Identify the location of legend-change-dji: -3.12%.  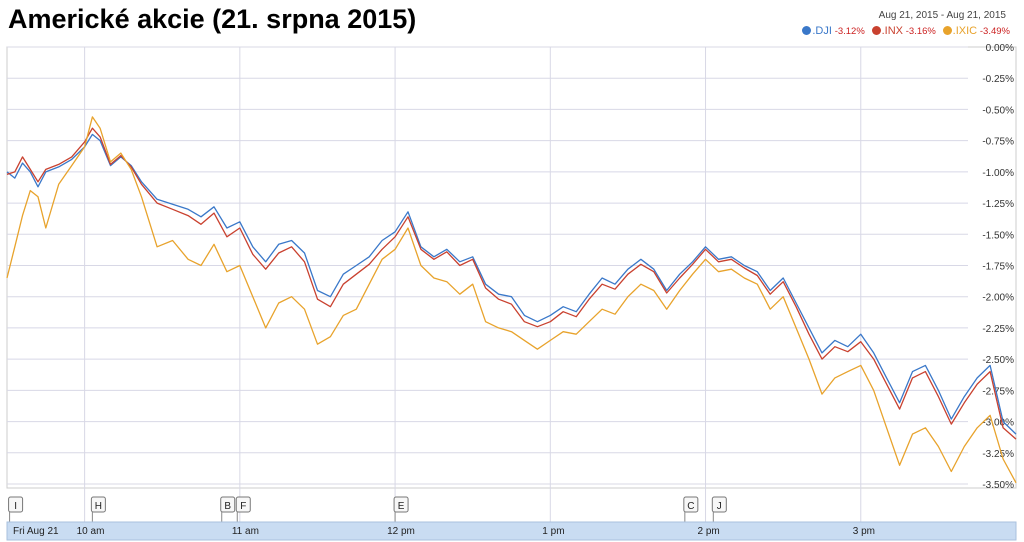
(849, 31).